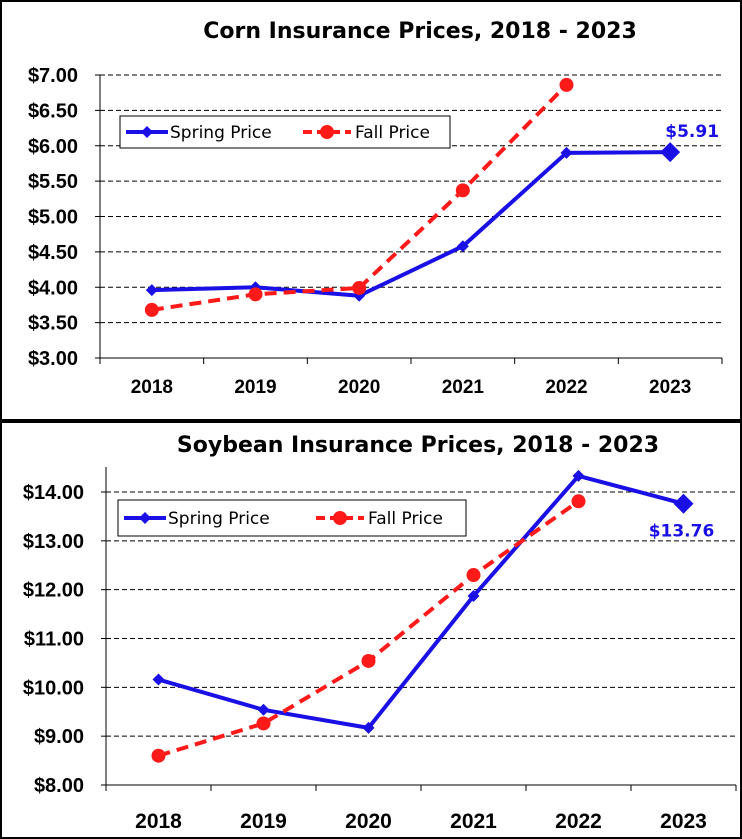 This screenshot has height=839, width=742. I want to click on series-line-spring, so click(411, 224).